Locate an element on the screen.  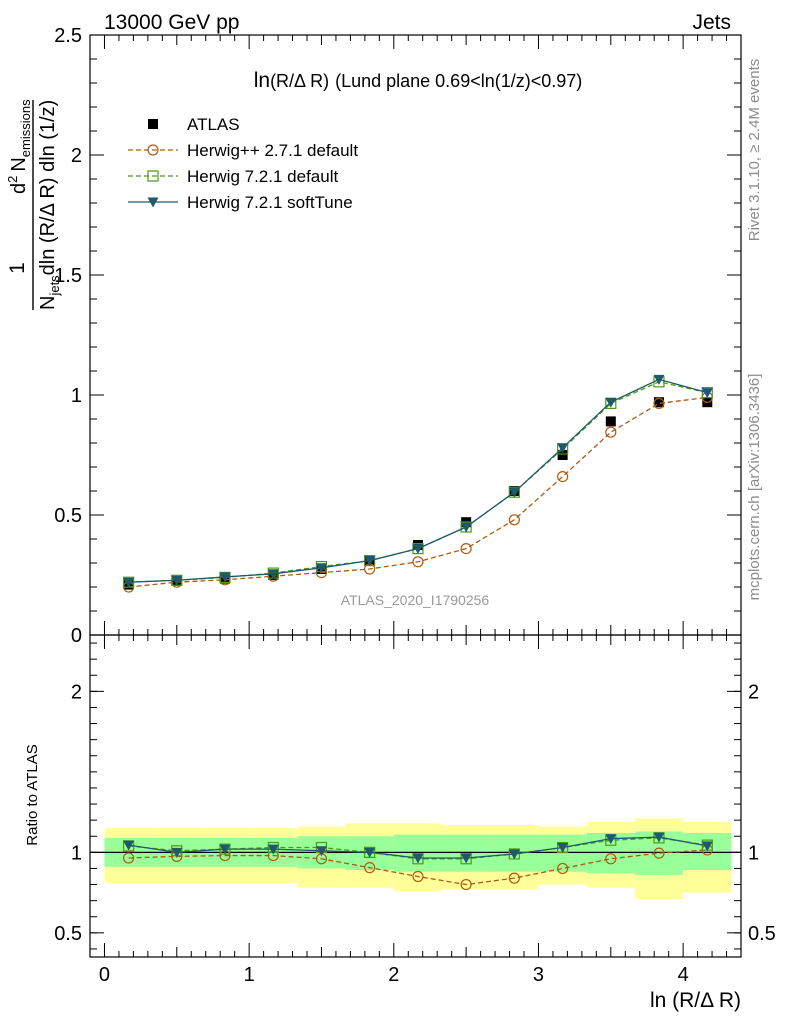
legend-label-atlas: ATLAS is located at coordinates (213, 124).